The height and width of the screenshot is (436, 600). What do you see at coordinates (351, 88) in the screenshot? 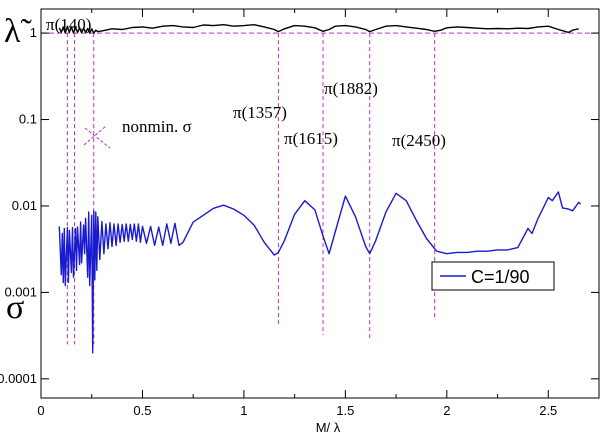
I see `marker-label: π(1882)` at bounding box center [351, 88].